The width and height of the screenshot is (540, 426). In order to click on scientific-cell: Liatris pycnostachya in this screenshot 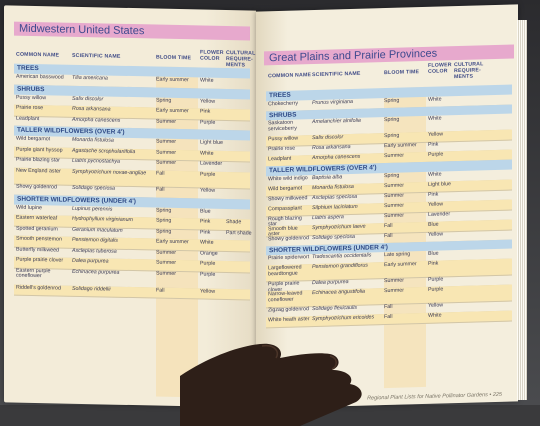, I will do `click(96, 161)`.